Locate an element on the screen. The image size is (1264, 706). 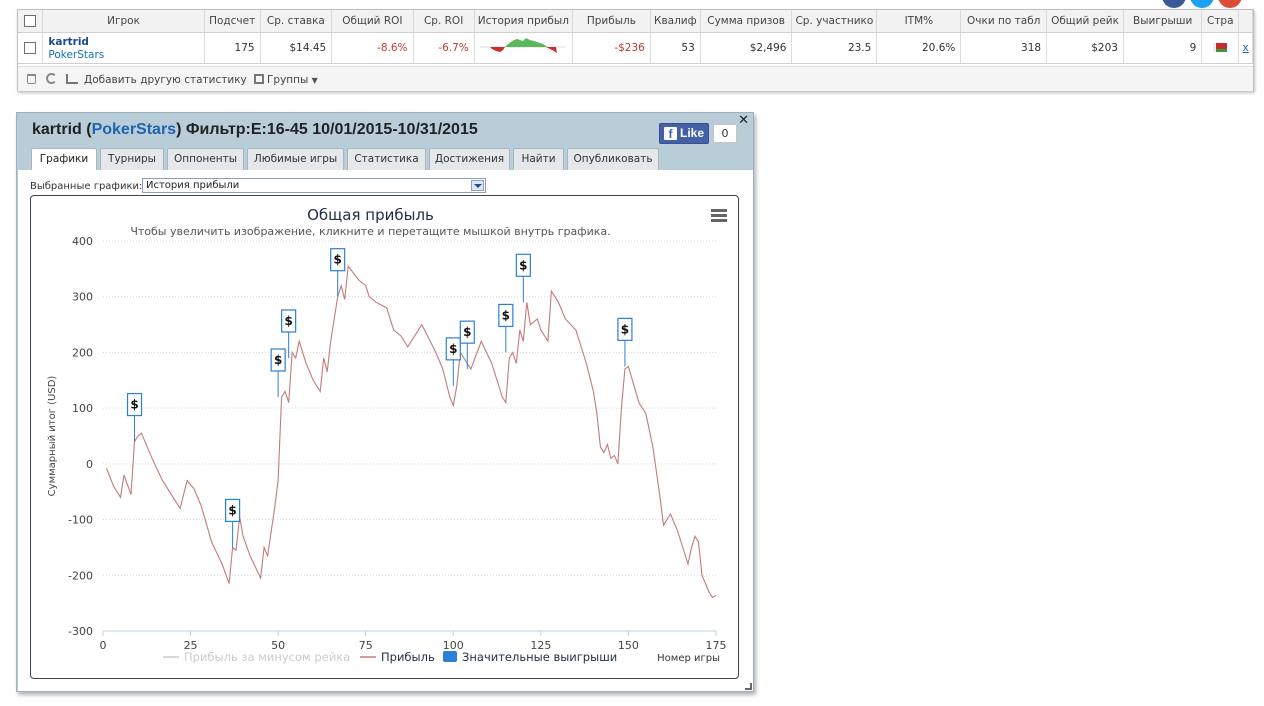
points-cell: 318 is located at coordinates (1004, 48).